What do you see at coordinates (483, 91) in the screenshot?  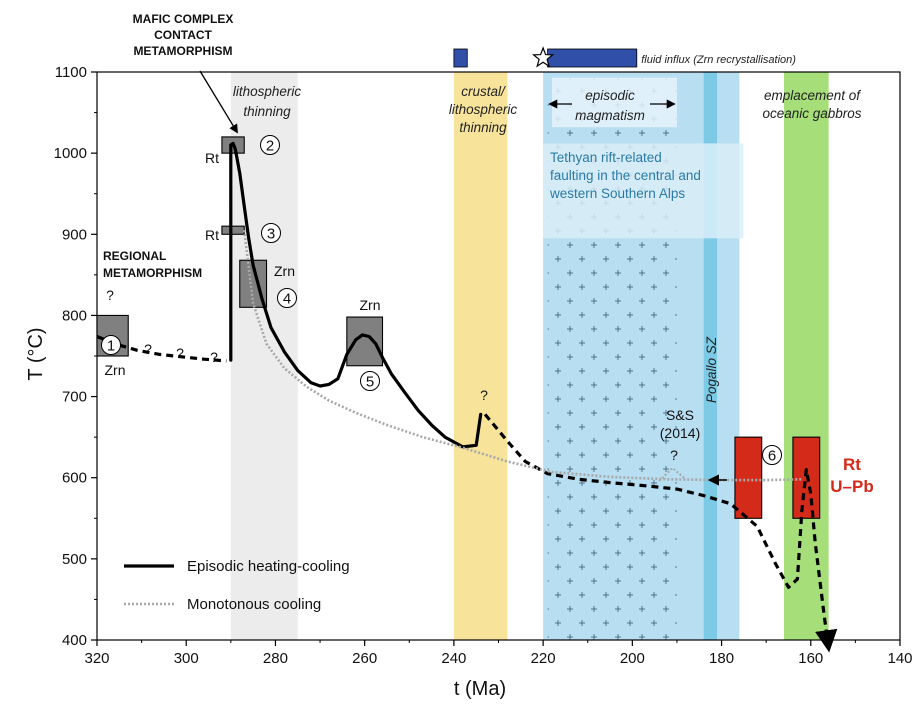 I see `band-label: crustal/` at bounding box center [483, 91].